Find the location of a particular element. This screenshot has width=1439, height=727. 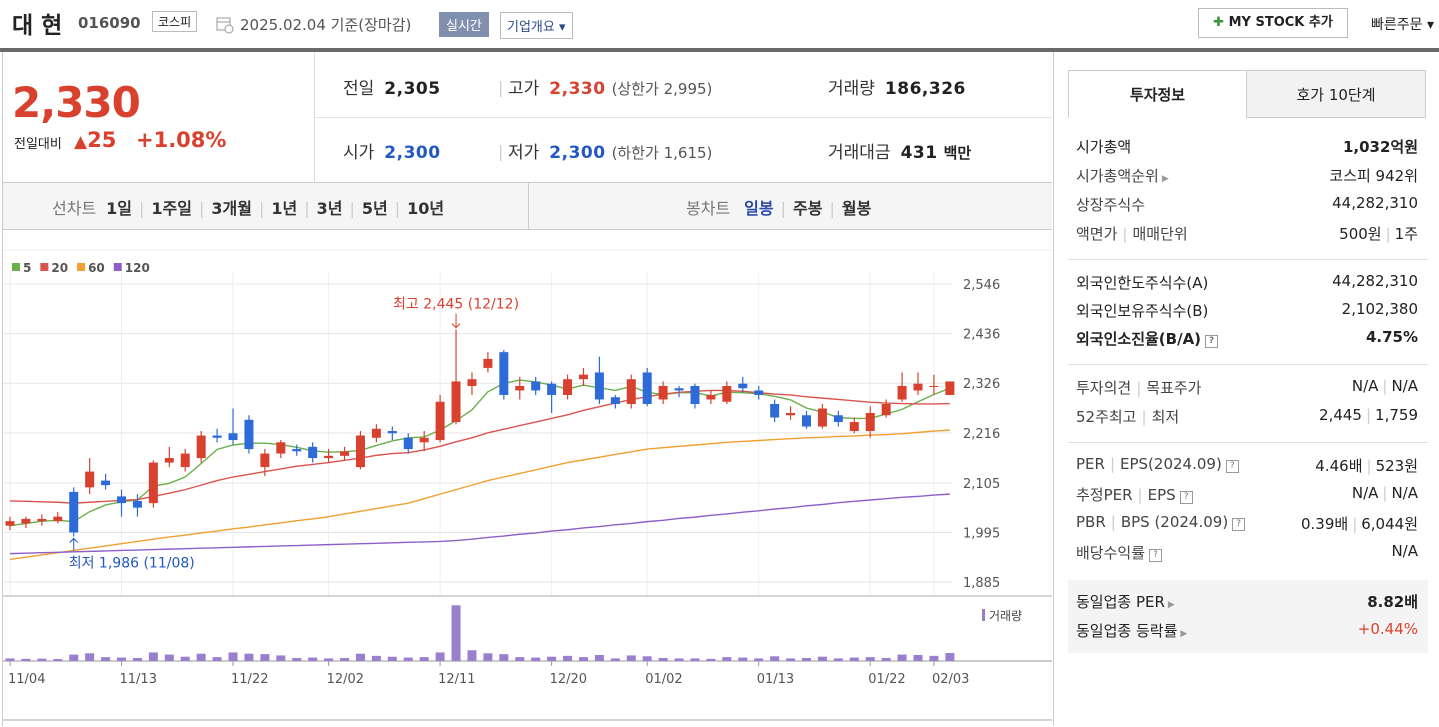

quick-order: 빠른주문 ▾ is located at coordinates (1403, 25).